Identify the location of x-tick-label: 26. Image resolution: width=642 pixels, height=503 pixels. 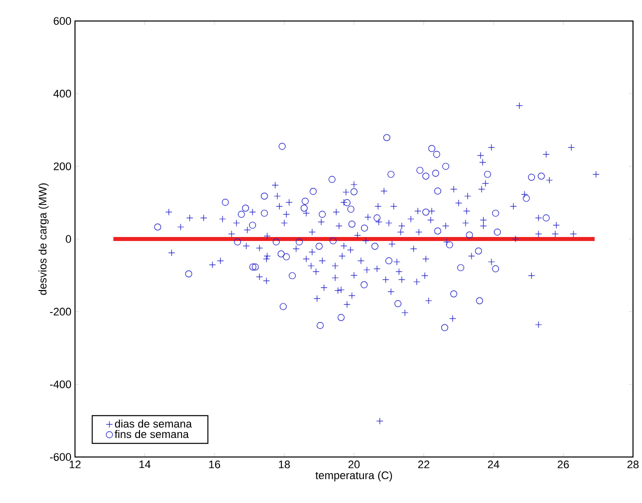
(563, 464).